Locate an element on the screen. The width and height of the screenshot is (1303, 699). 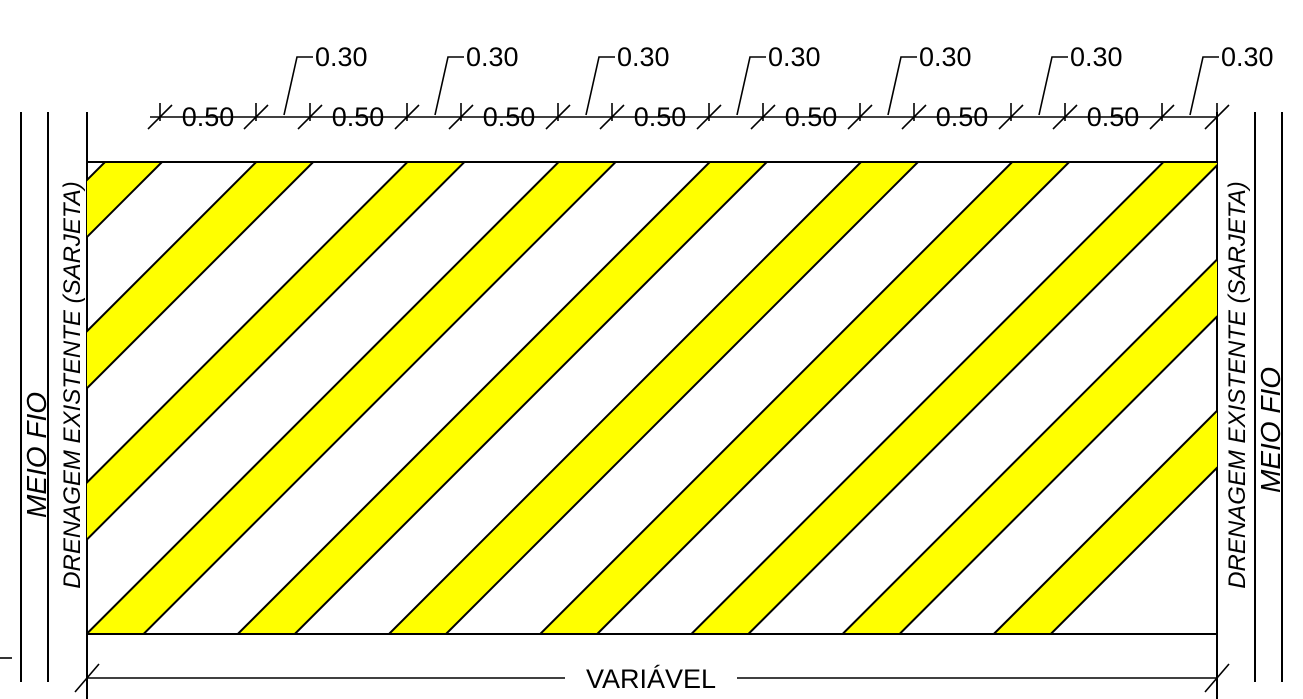
left-drain-label: DRENAGEM EXISTENTE (SARJETA) is located at coordinates (72, 385).